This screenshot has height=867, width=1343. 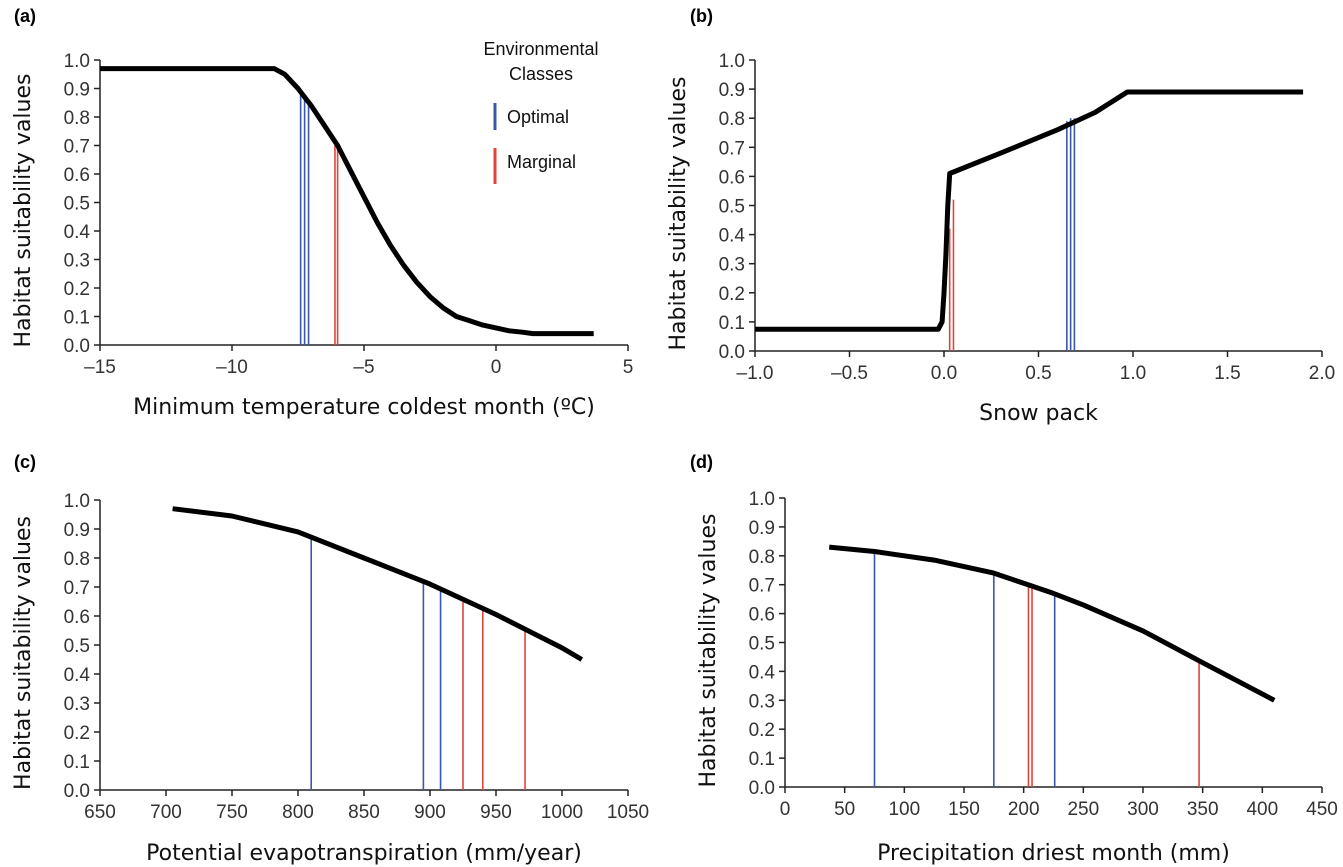 What do you see at coordinates (166, 812) in the screenshot?
I see `x-tick-label: 700` at bounding box center [166, 812].